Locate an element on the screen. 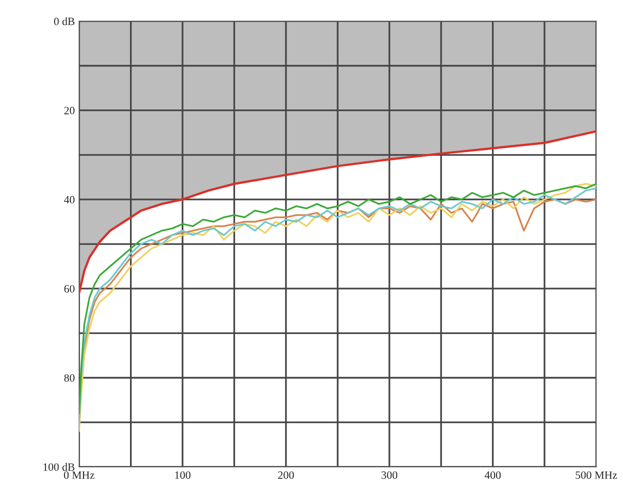 This screenshot has width=623, height=493. y-tick-label: 60 is located at coordinates (69, 289).